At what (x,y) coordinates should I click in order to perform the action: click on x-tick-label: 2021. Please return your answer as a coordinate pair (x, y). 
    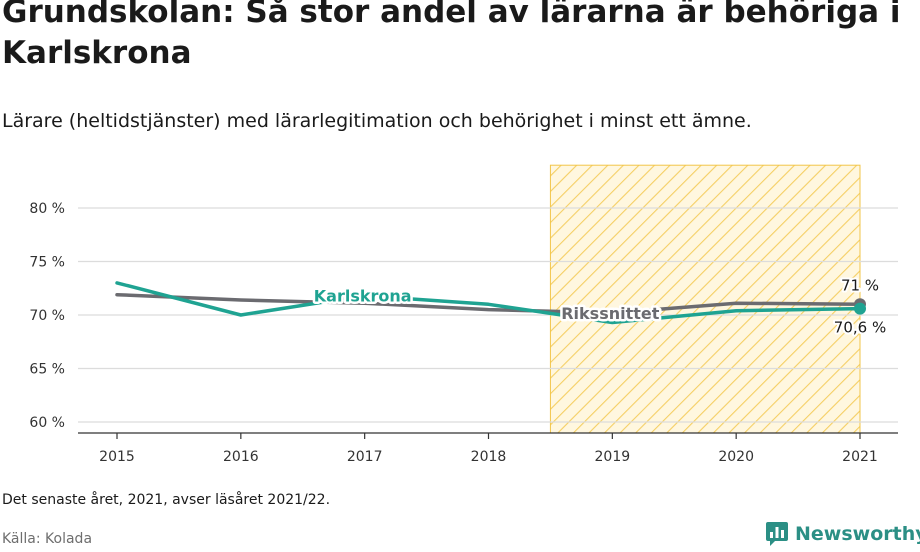
    Looking at the image, I should click on (860, 457).